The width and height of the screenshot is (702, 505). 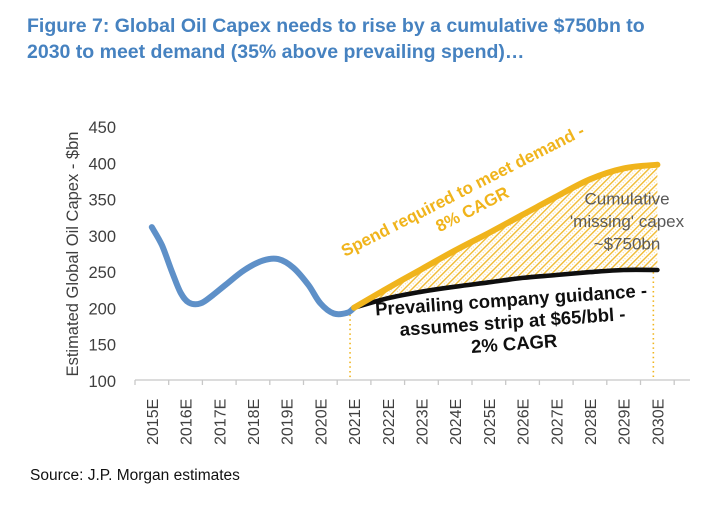 What do you see at coordinates (253, 271) in the screenshot?
I see `blue-capex-line` at bounding box center [253, 271].